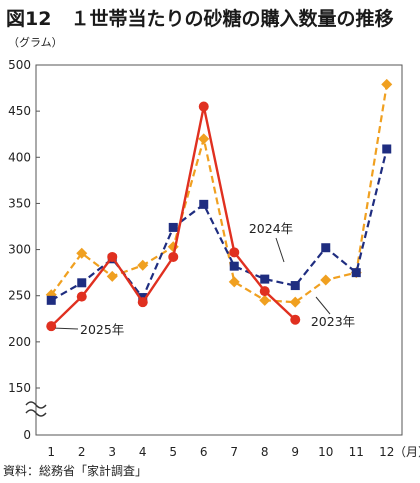 Image resolution: width=420 pixels, height=483 pixels. I want to click on chart-title: 図12 １世帯当たりの砂糖の購入数量の推移, so click(200, 19).